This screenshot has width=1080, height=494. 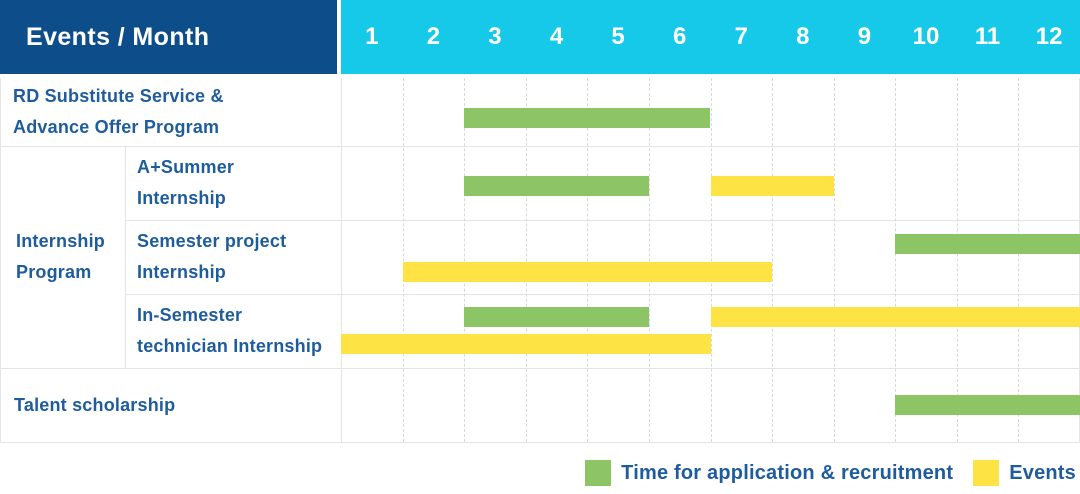 I want to click on gantt-bar-event-m7-m8, so click(x=772, y=186).